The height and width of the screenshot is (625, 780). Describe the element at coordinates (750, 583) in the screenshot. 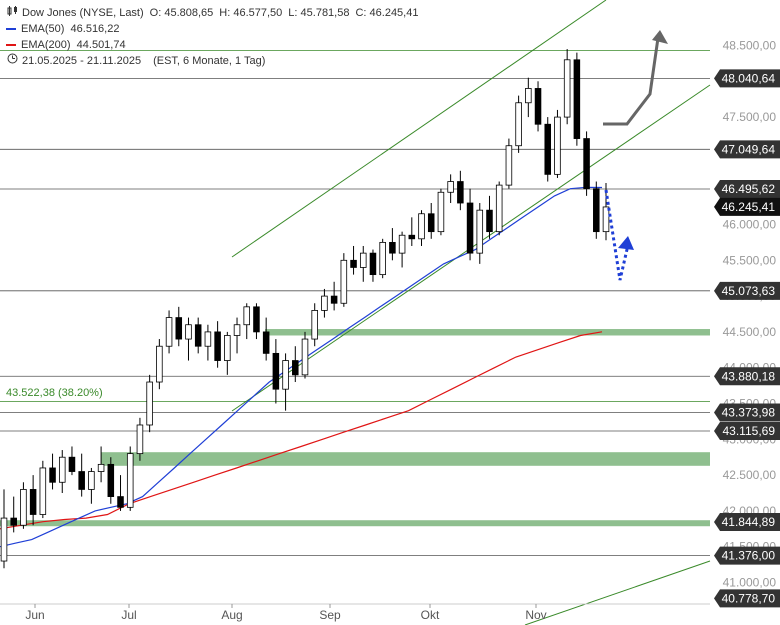

I see `y-tick-label: 41.000,00` at that location.